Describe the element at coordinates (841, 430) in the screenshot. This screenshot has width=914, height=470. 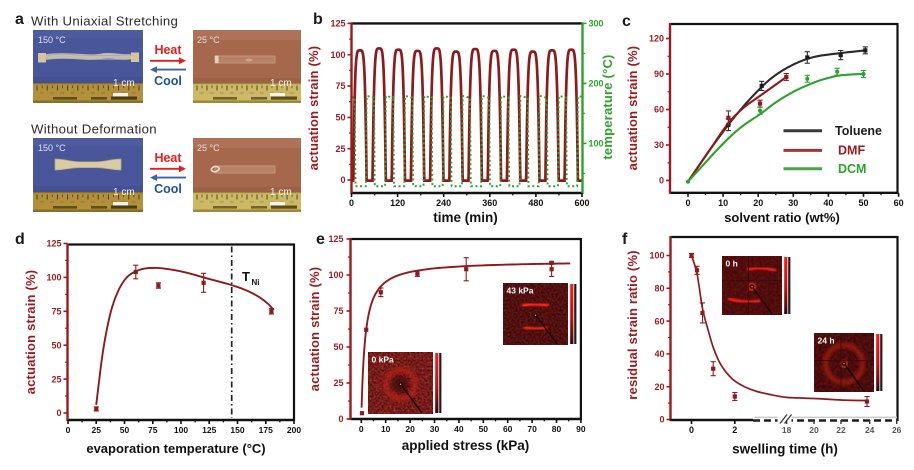
I see `svg-text: 22` at that location.